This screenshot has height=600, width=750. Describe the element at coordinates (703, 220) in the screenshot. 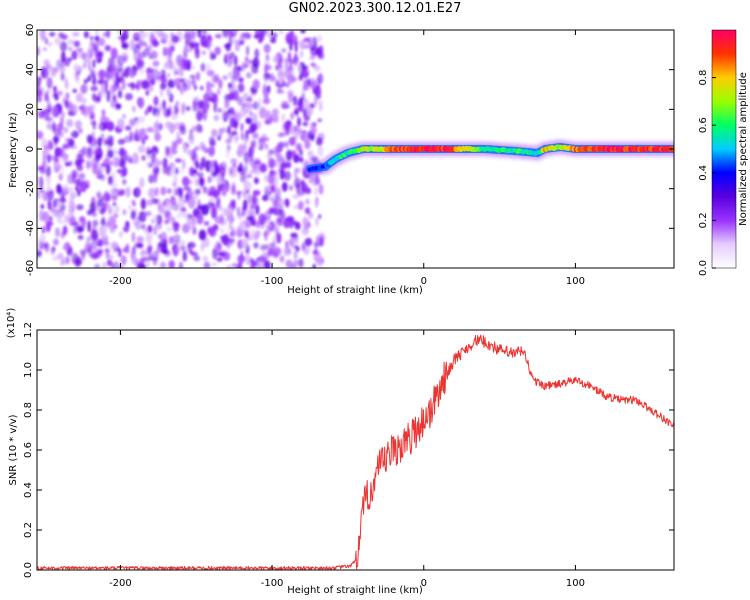

I see `colorbar-tick-label: 0.2` at that location.